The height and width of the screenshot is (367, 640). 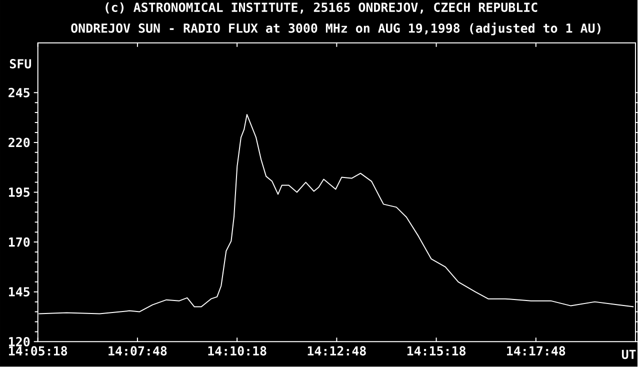 I want to click on y-tick-label: 245, so click(x=19, y=93).